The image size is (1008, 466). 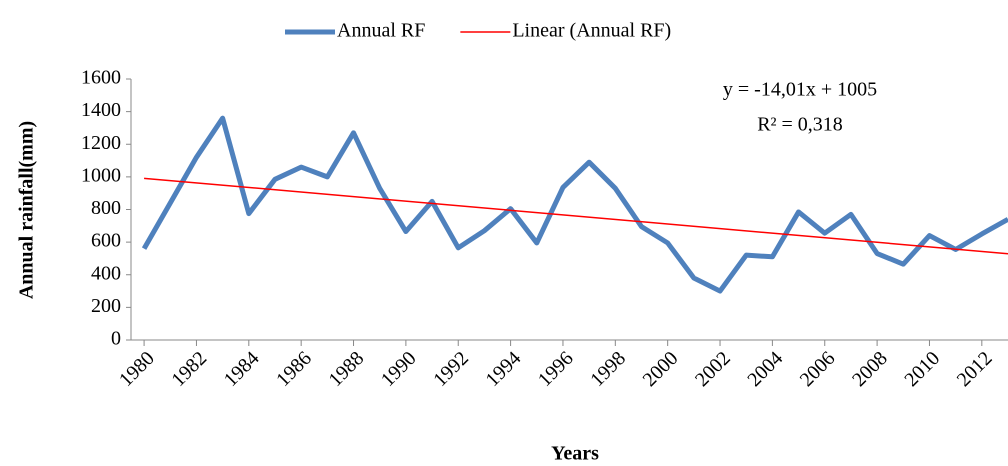 What do you see at coordinates (346, 369) in the screenshot?
I see `x-tick-label: 1988` at bounding box center [346, 369].